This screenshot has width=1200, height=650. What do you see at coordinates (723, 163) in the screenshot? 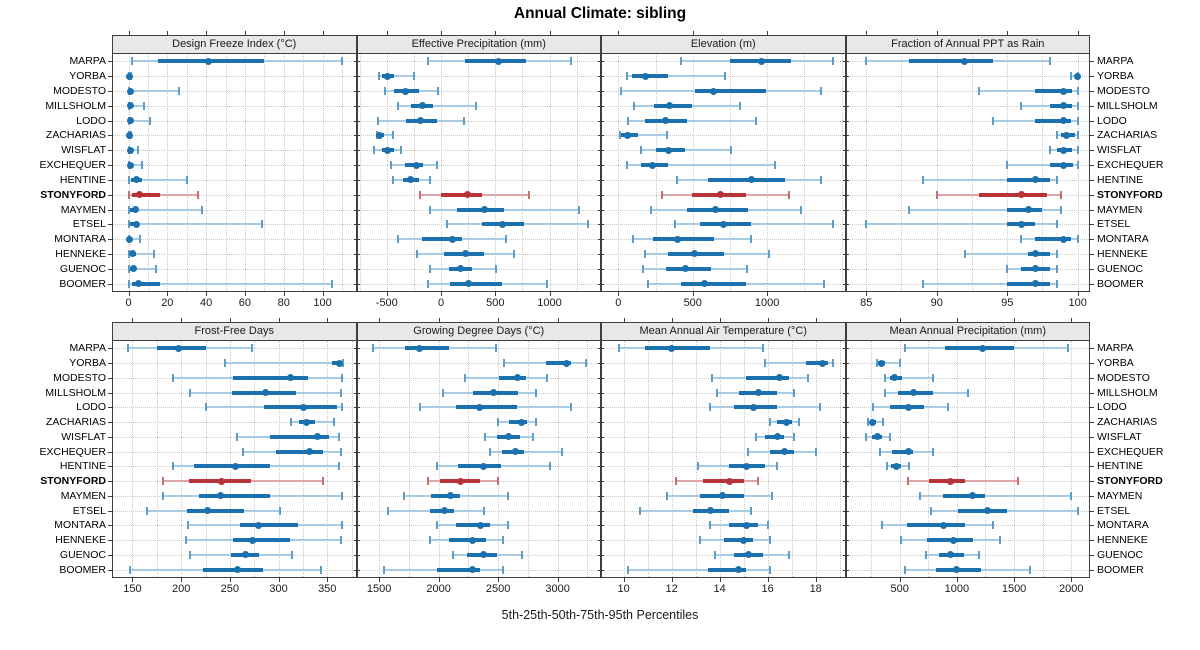
I see `panel-elevation-m: Elevation (m)` at bounding box center [723, 163].